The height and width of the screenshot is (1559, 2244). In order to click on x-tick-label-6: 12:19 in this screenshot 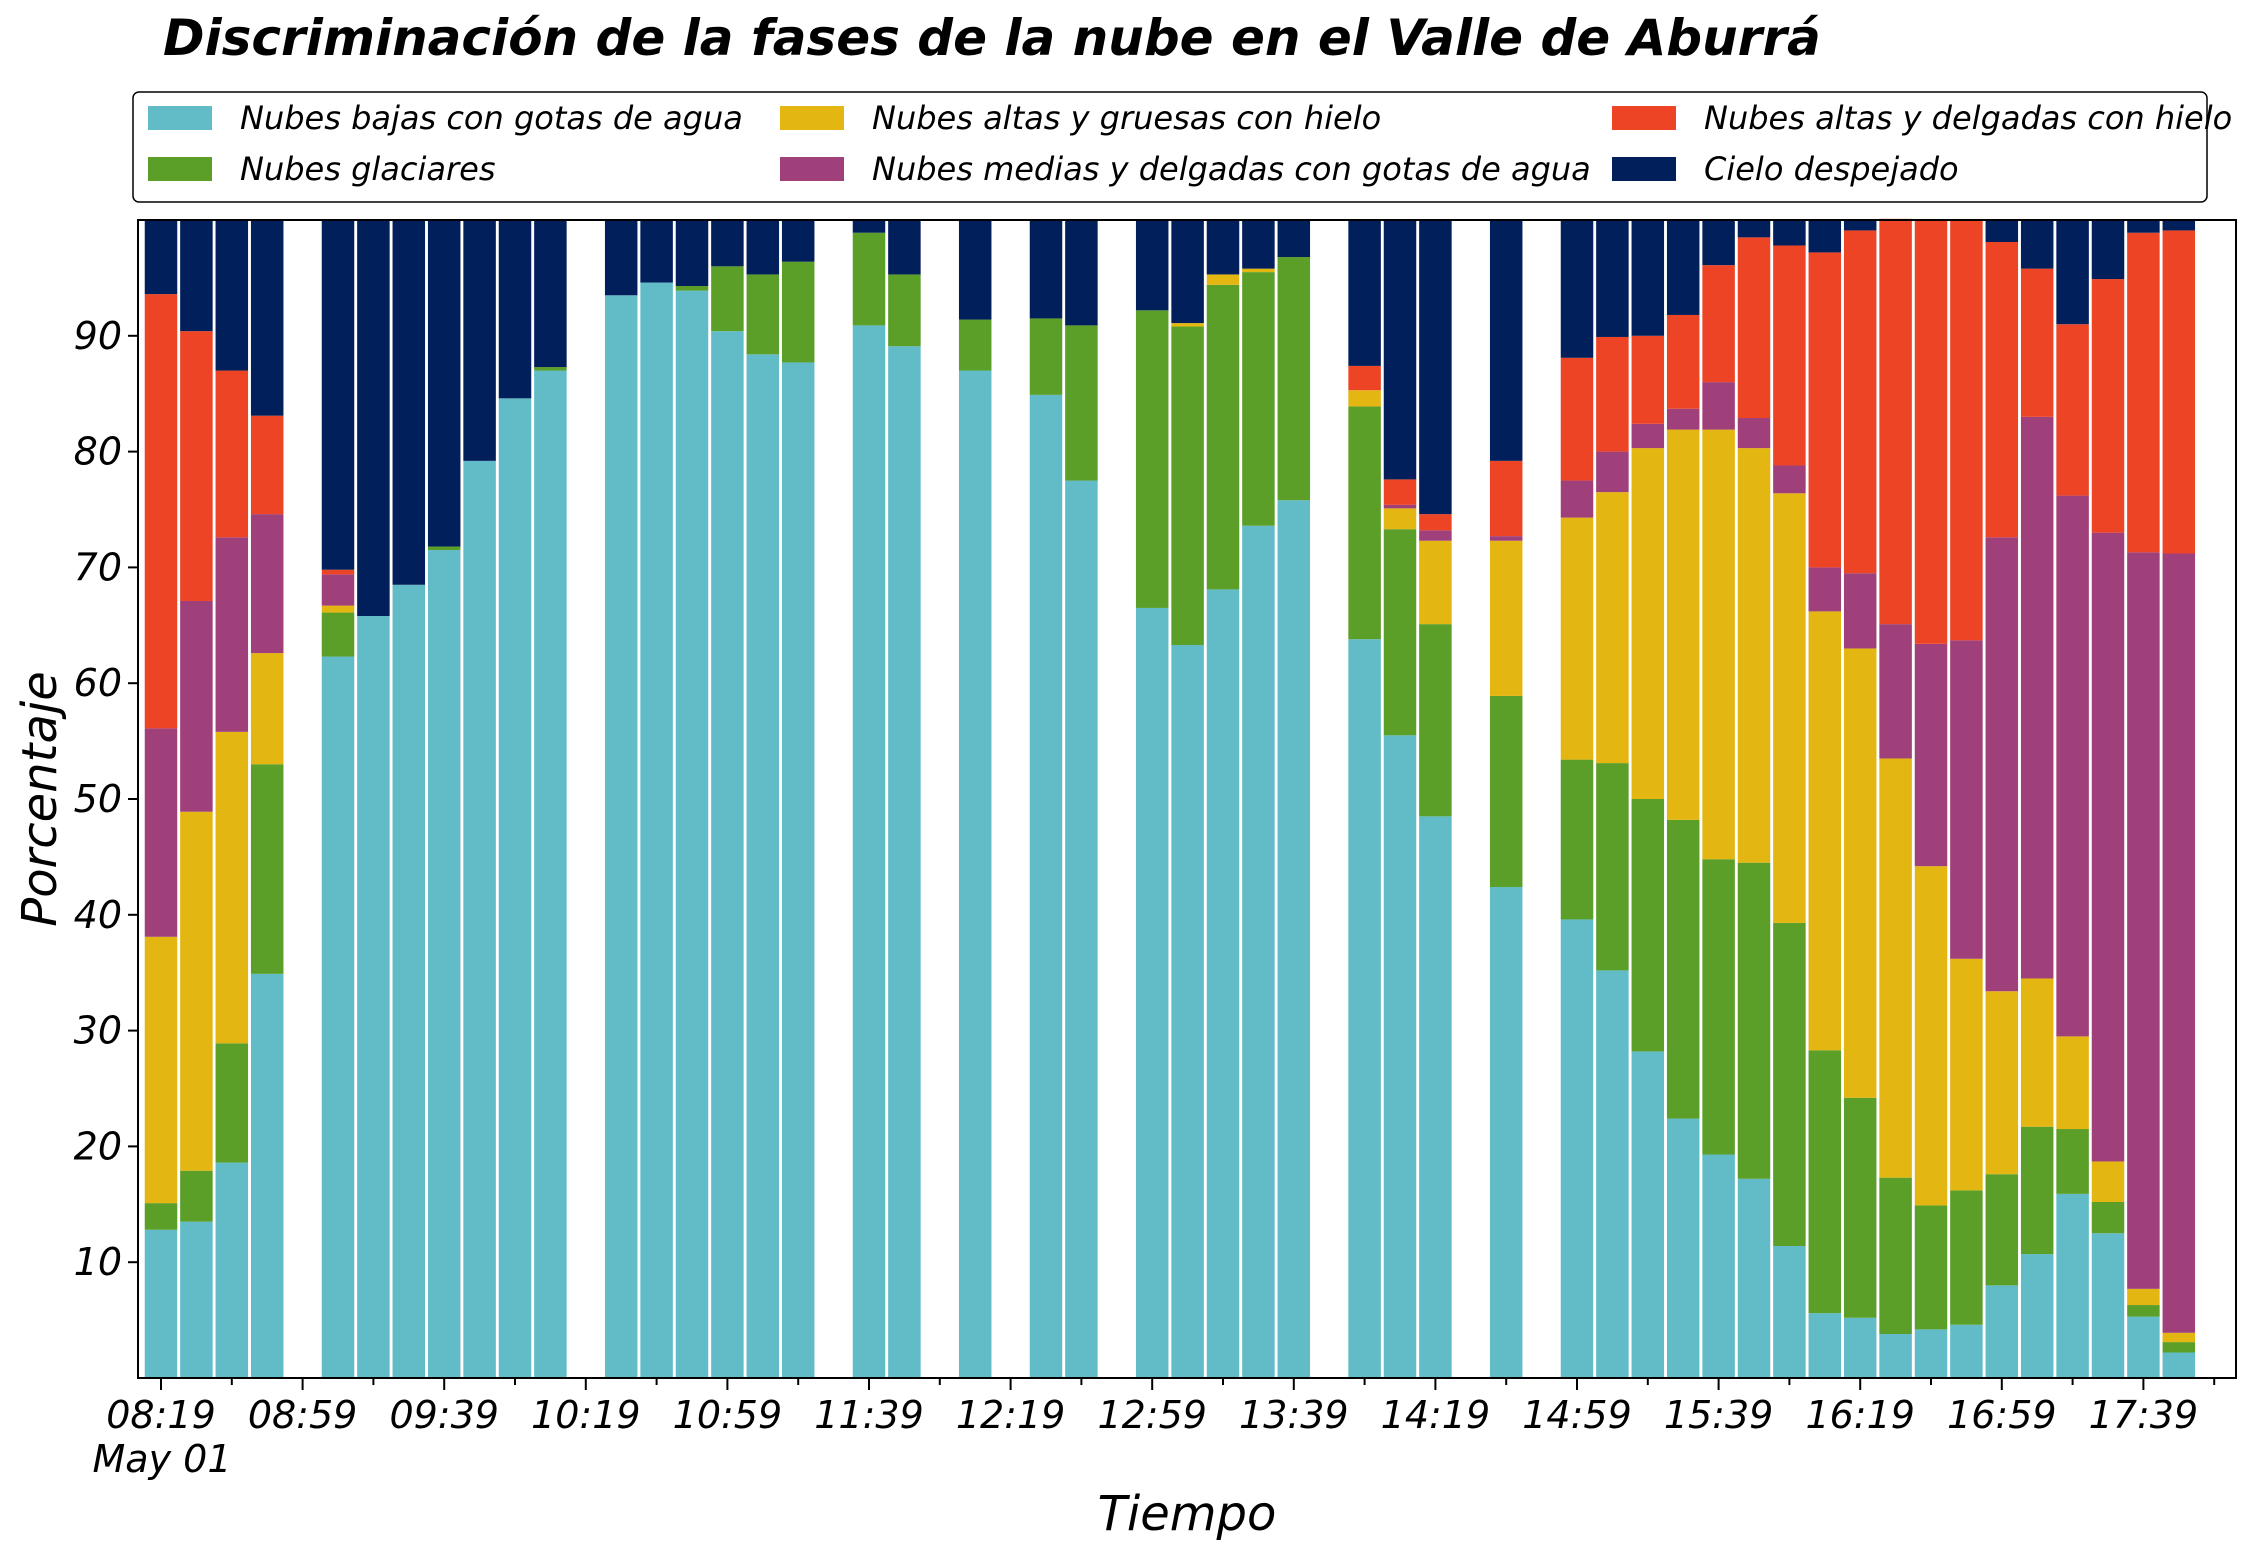, I will do `click(1011, 1415)`.